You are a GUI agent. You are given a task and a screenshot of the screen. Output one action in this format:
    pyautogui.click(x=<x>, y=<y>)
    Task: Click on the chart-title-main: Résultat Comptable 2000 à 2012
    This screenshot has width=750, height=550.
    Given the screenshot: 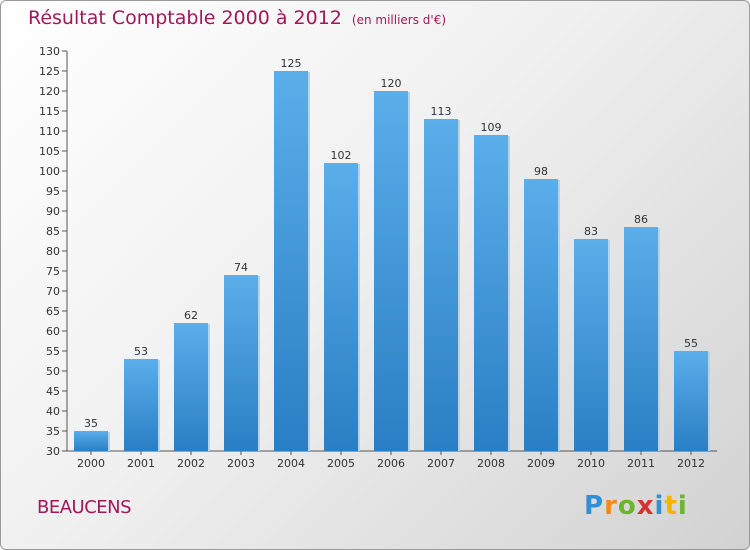 What is the action you would take?
    pyautogui.click(x=185, y=18)
    